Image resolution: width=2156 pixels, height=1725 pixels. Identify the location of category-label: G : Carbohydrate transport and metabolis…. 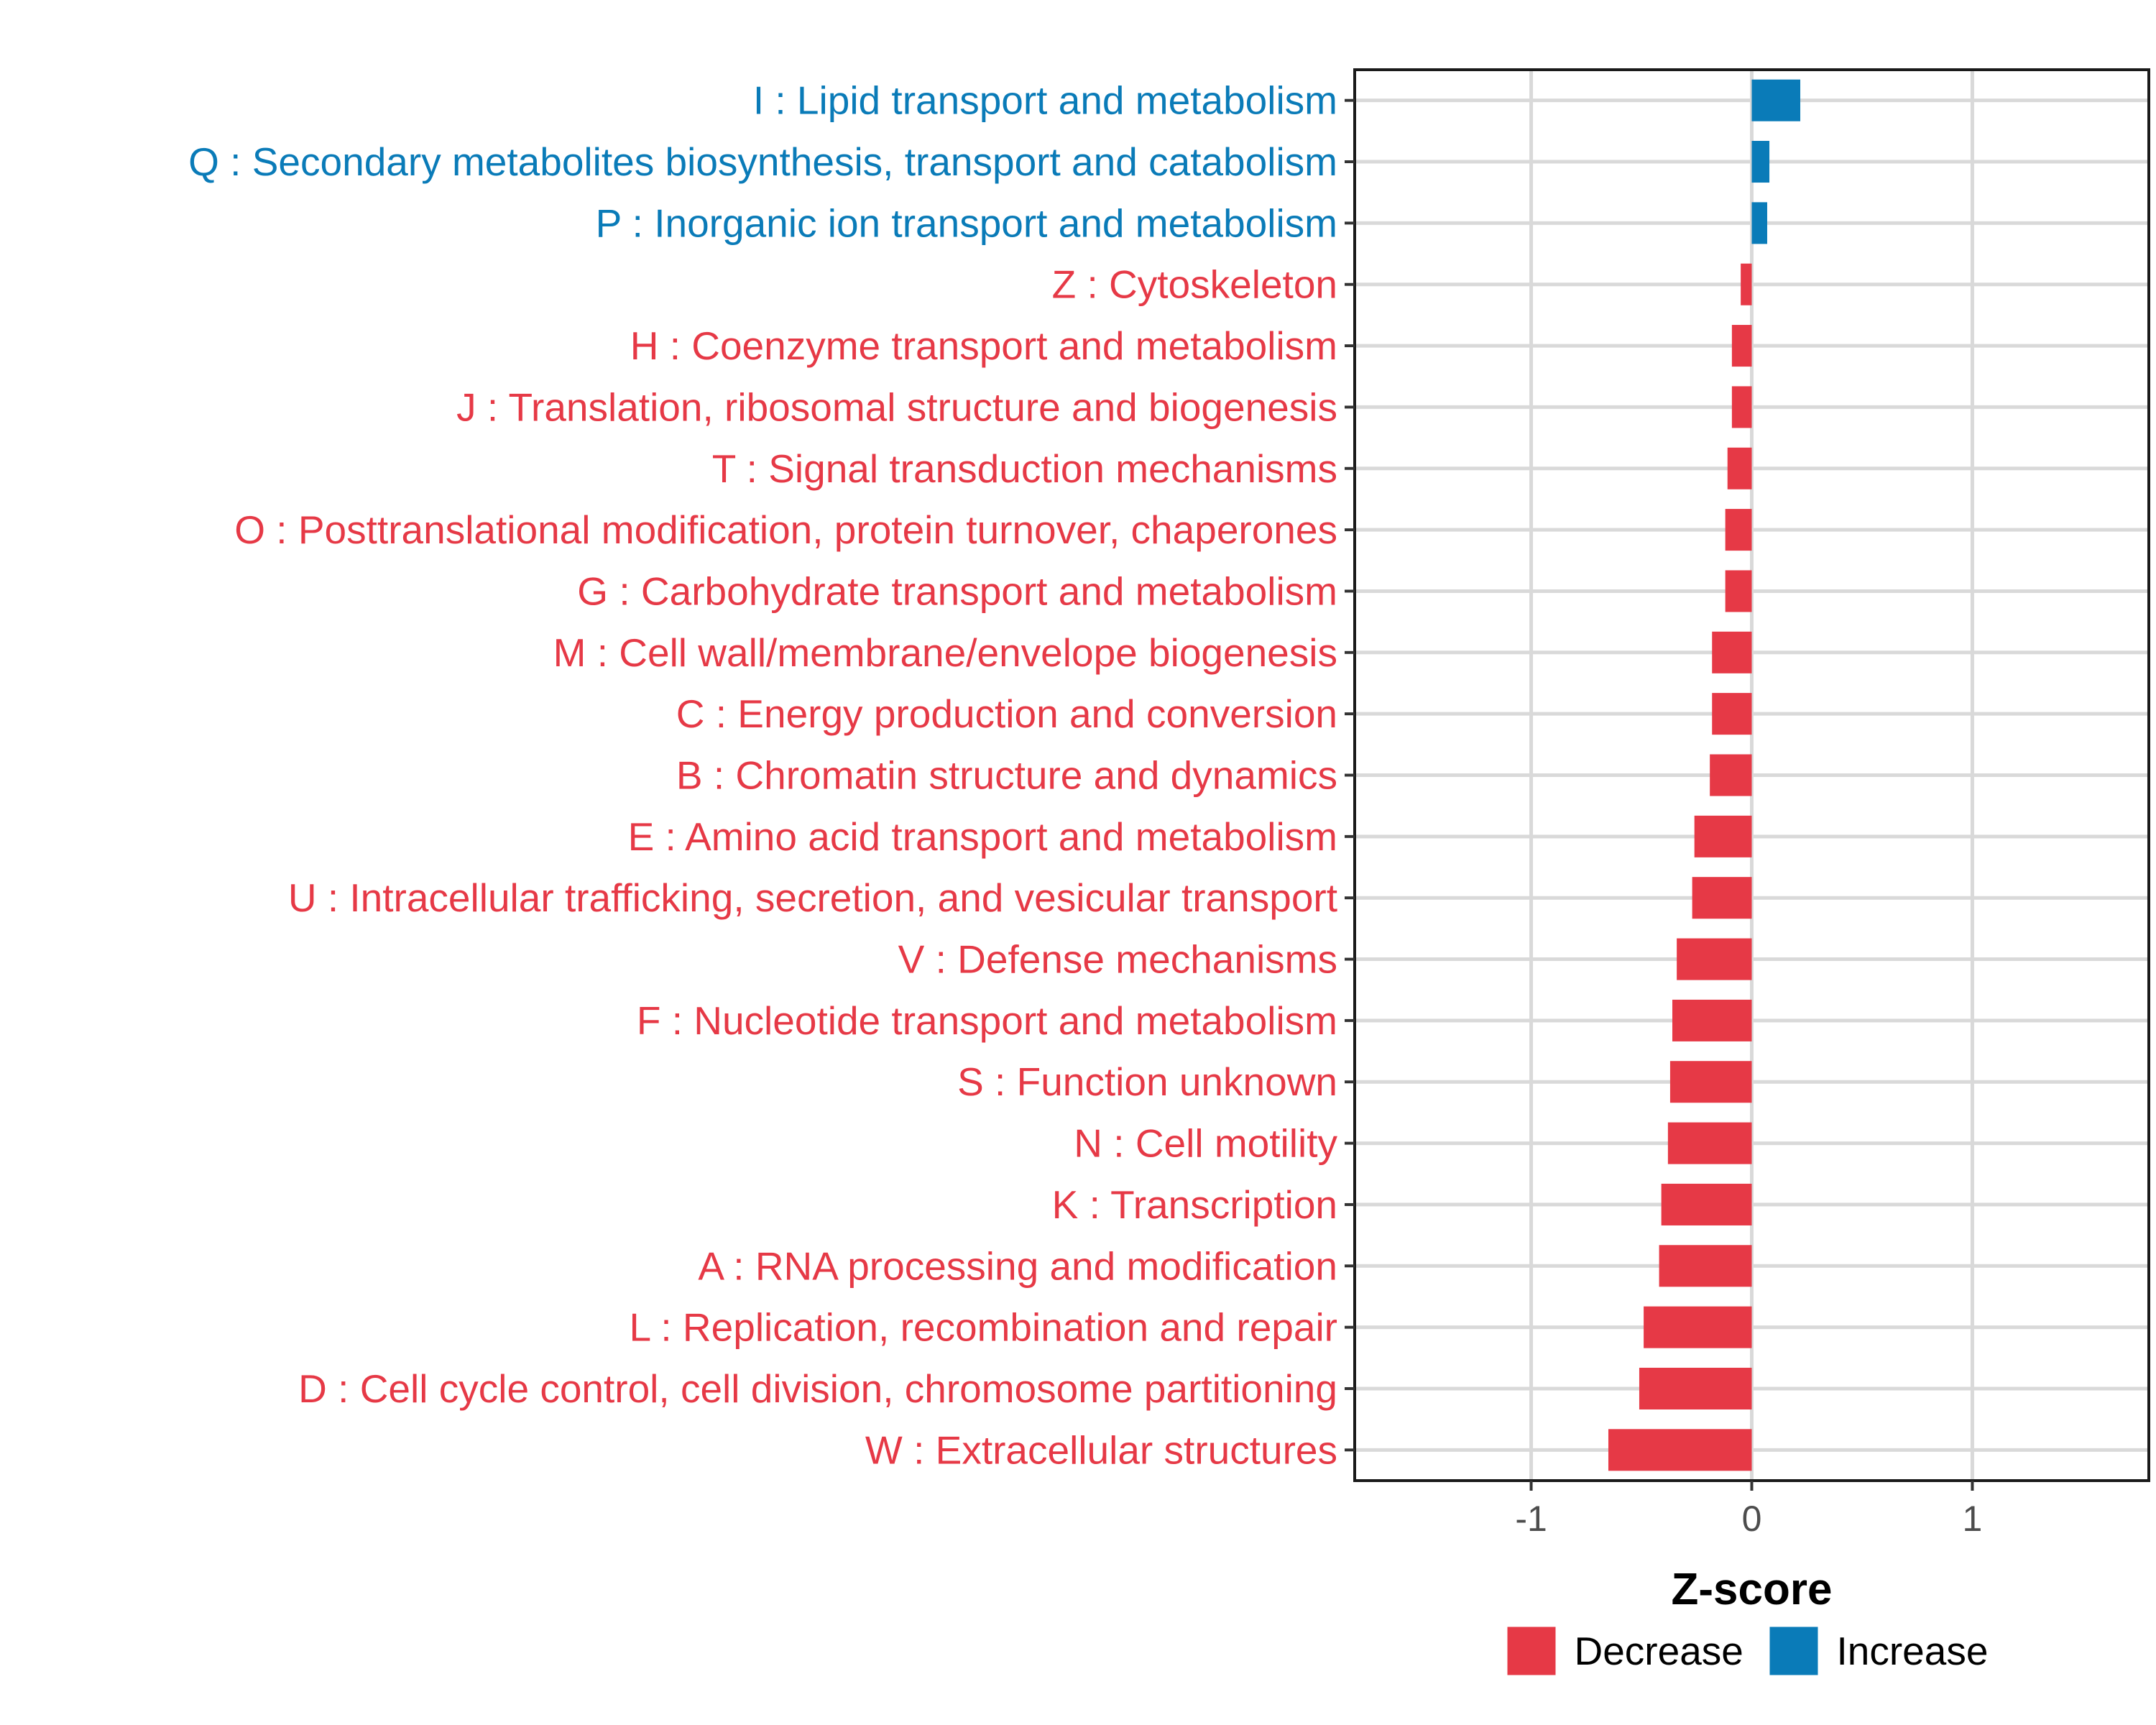
(957, 591).